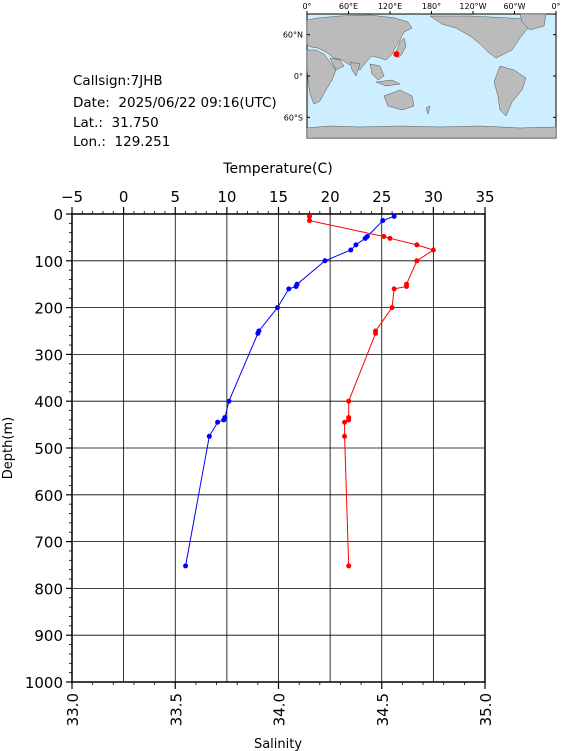 Image resolution: width=564 pixels, height=751 pixels. What do you see at coordinates (122, 142) in the screenshot?
I see `station-longitude: Lon.: 129.251` at bounding box center [122, 142].